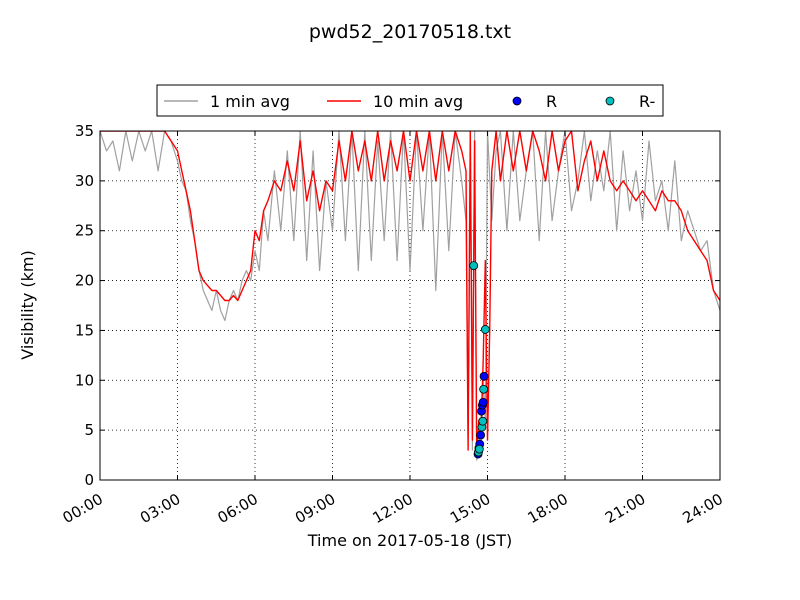  Describe the element at coordinates (84, 330) in the screenshot. I see `y-tick-label: 15` at that location.